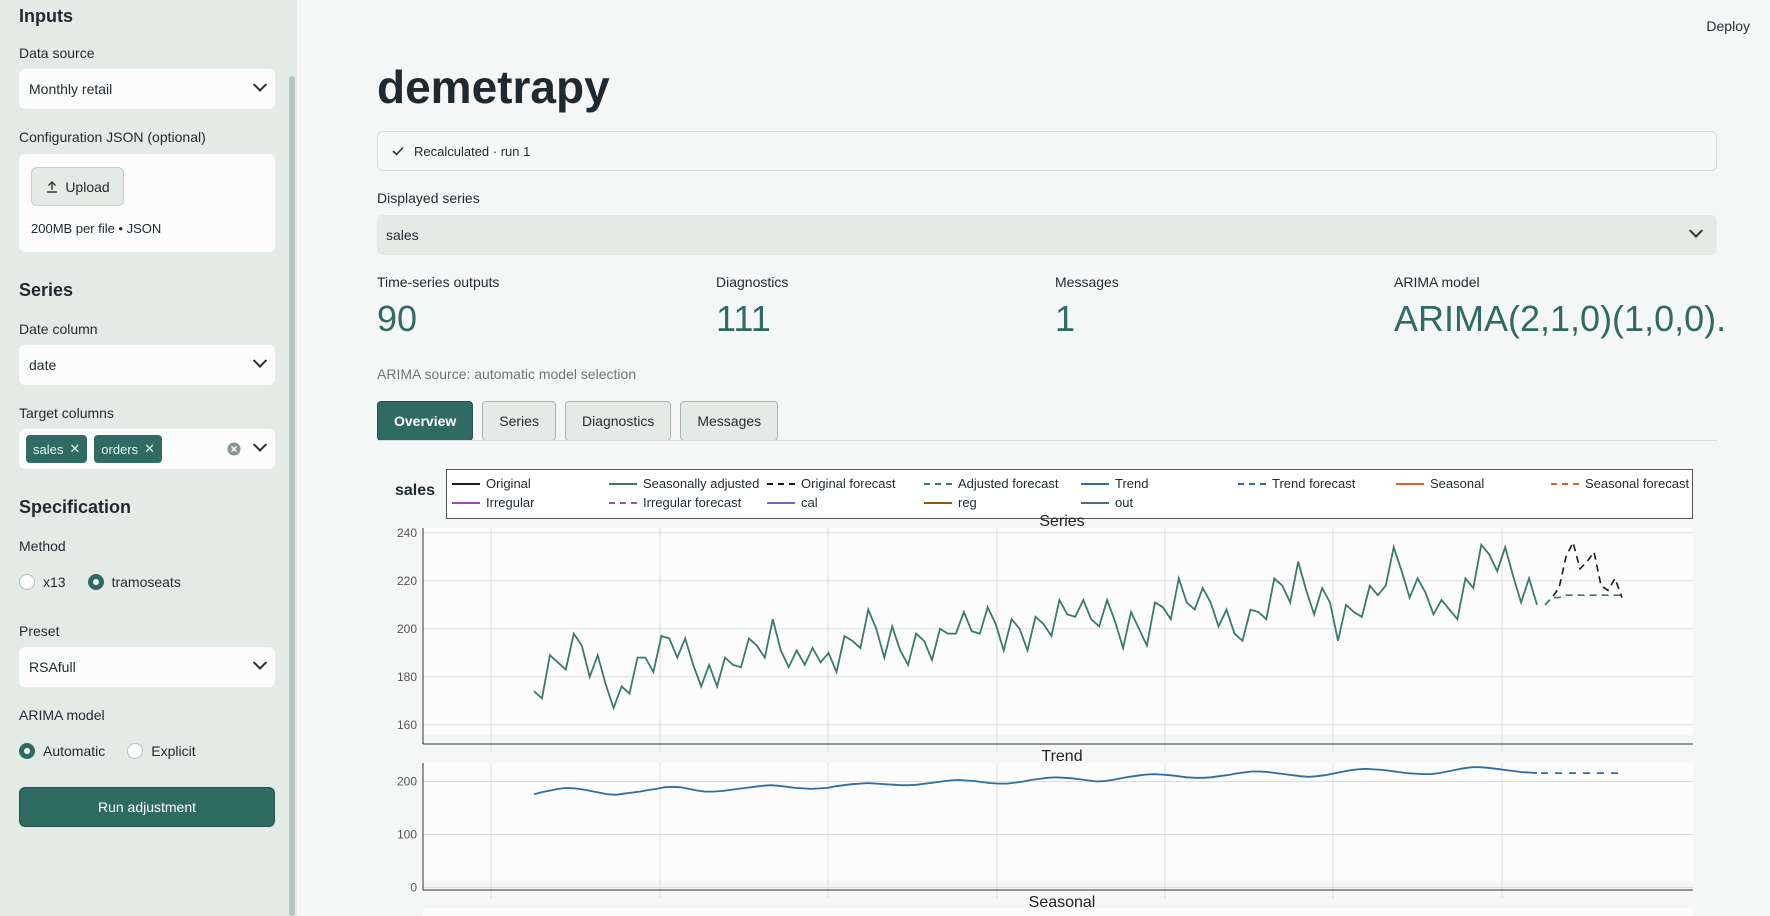 The height and width of the screenshot is (916, 1770). Describe the element at coordinates (508, 483) in the screenshot. I see `legend-label: Original` at that location.